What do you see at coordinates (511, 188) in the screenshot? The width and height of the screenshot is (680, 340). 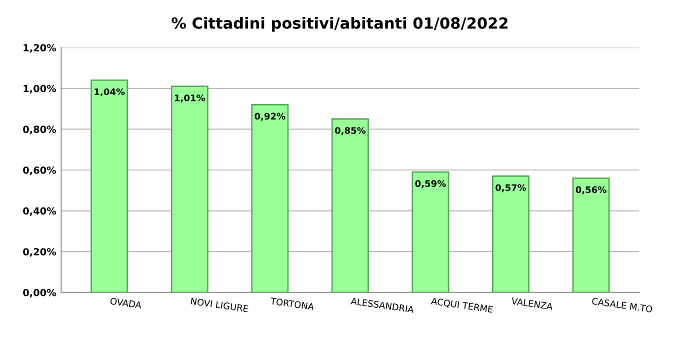 I see `data-label: 0,57%` at bounding box center [511, 188].